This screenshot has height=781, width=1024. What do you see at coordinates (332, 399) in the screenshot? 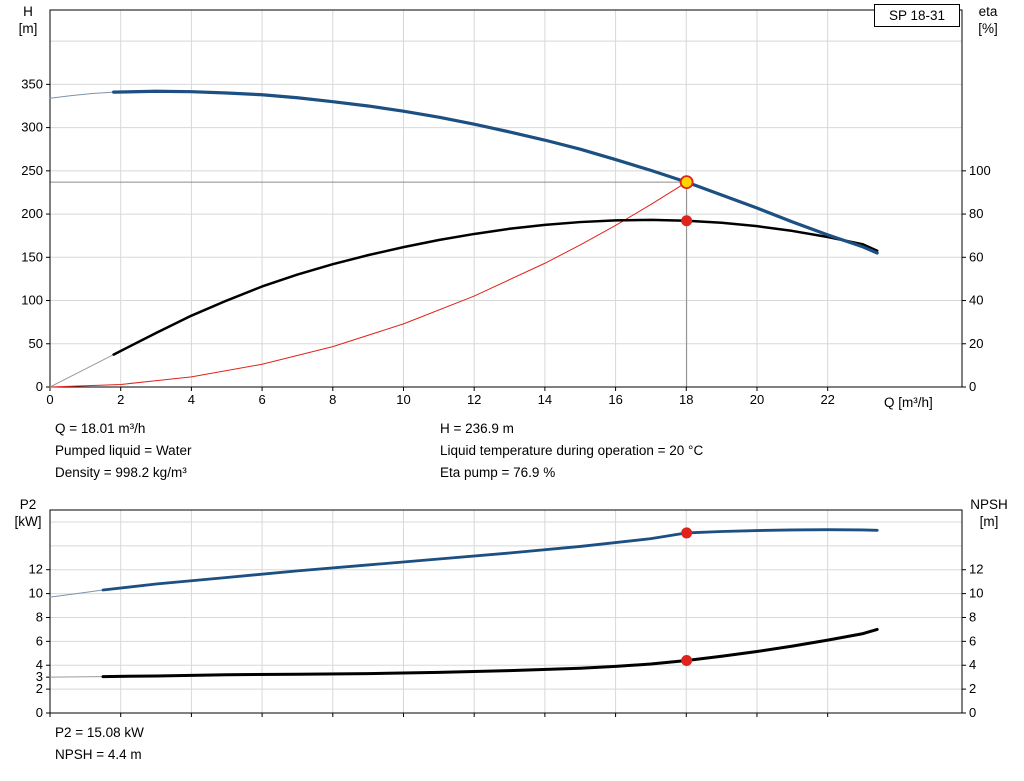
I see `hq-x-tick-label: 8` at bounding box center [332, 399].